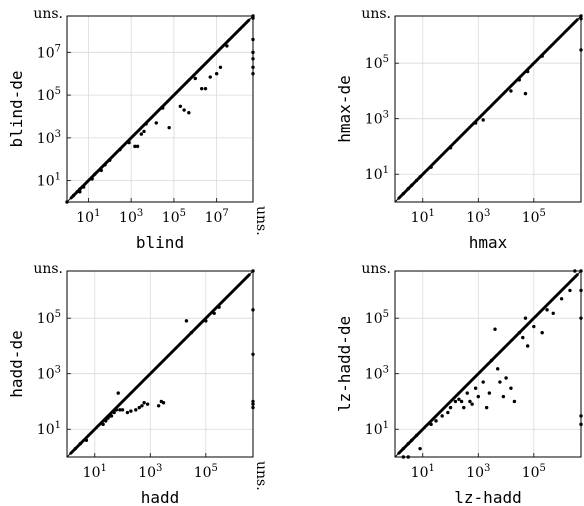 This screenshot has width=584, height=506. Describe the element at coordinates (577, 20) in the screenshot. I see `diagonal-point` at that location.